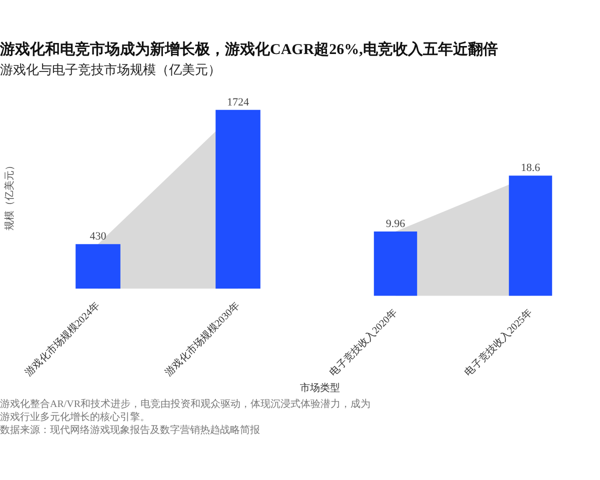  I want to click on text: 游戏化整合AR/VR和技术进步，电竞由投资和观众驱动，体现沉浸式体验潜力，成为游戏行业多元化增长的核心引擎。, so click(186, 411).